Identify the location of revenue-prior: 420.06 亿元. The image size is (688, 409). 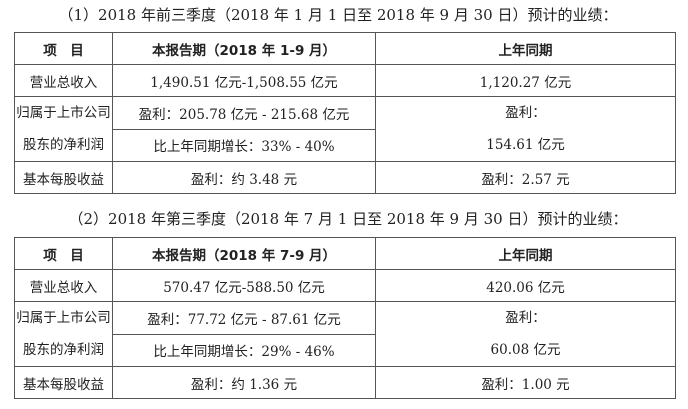
(525, 285).